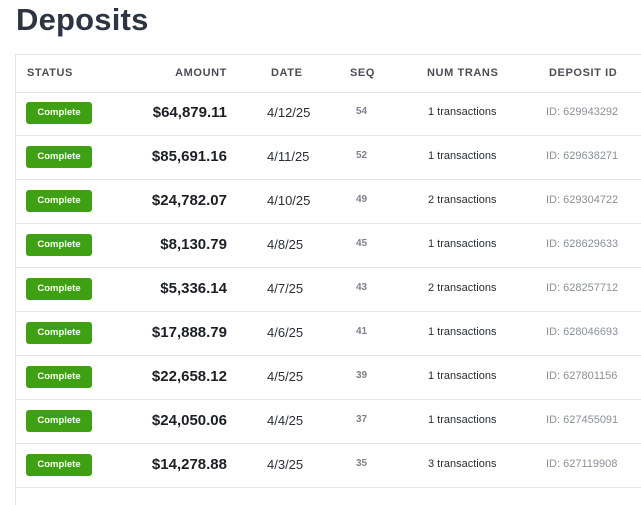  What do you see at coordinates (189, 420) in the screenshot?
I see `deposit-amount: $24,050.06` at bounding box center [189, 420].